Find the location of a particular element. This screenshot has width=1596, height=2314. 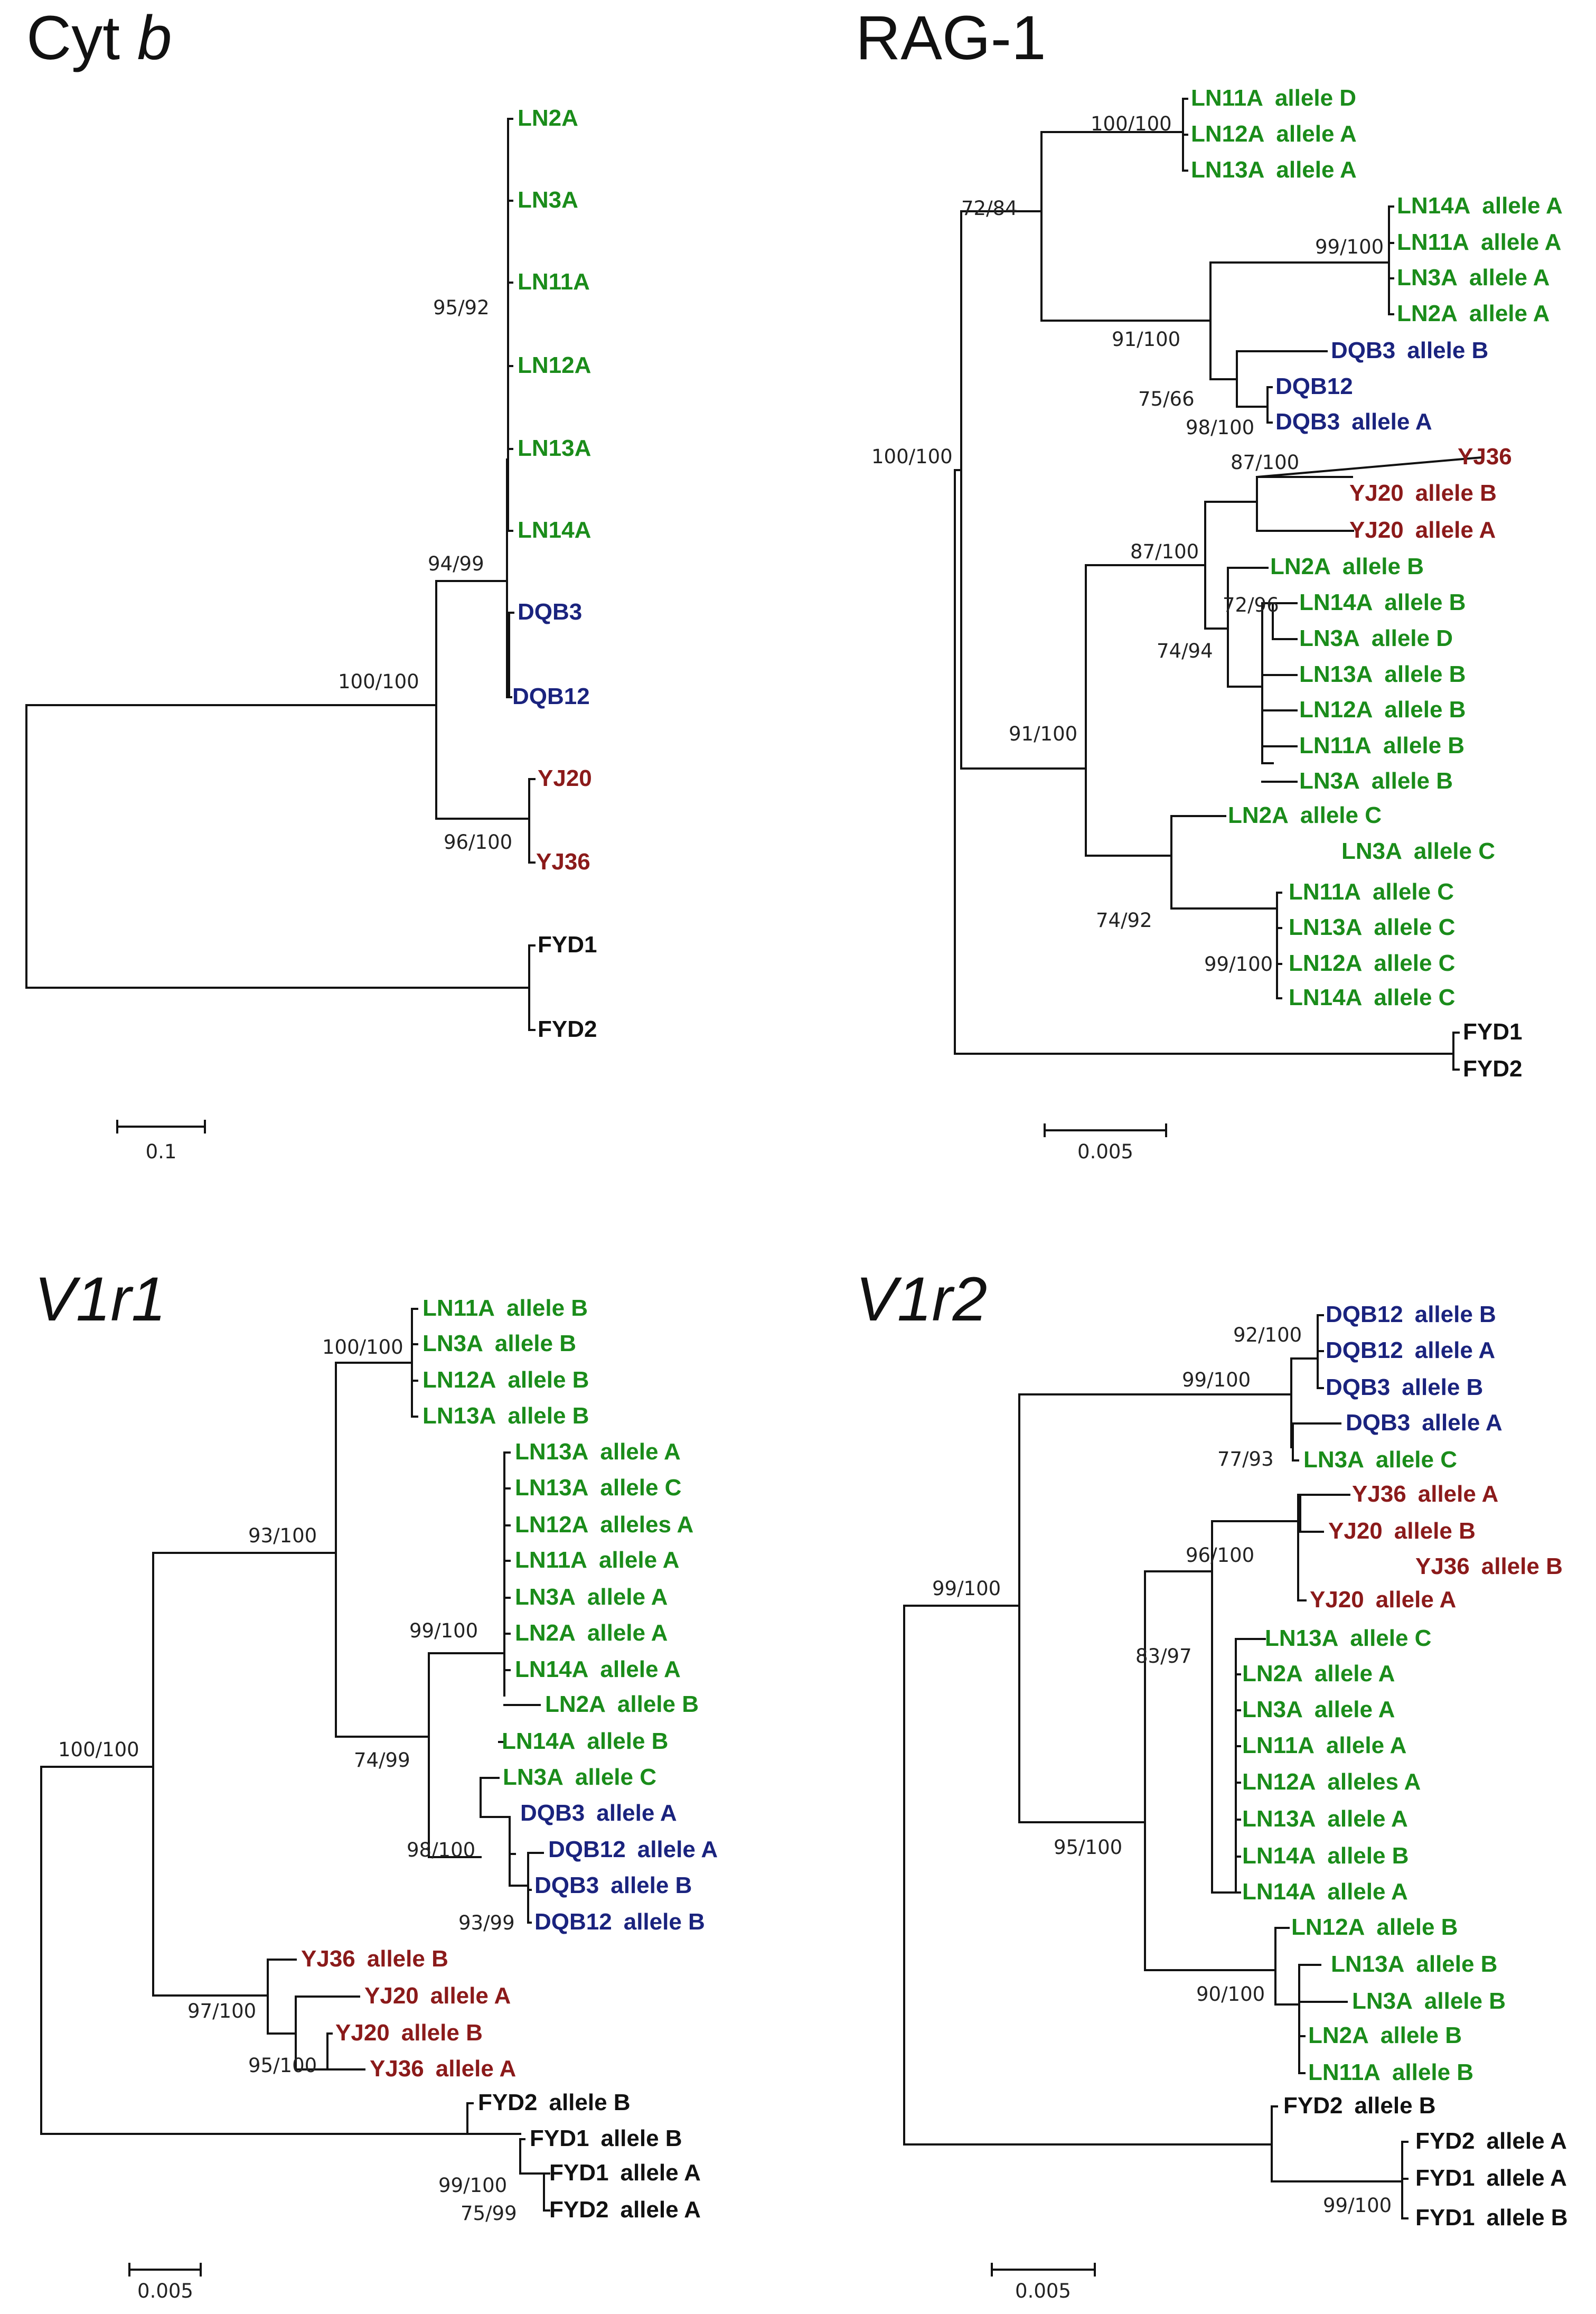

taxon-label: DQB12 allele A is located at coordinates (1410, 1350).